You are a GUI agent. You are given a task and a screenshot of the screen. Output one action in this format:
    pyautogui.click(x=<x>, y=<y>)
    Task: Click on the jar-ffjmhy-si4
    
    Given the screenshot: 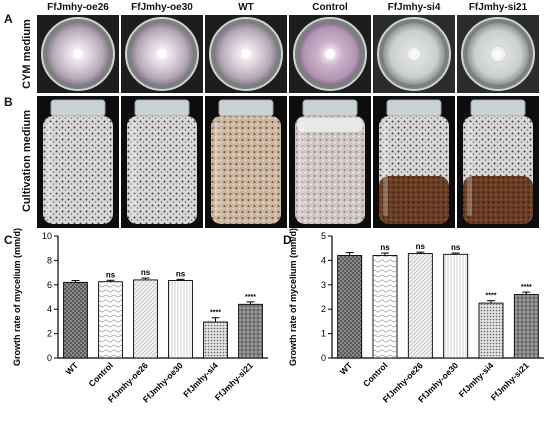 What is the action you would take?
    pyautogui.click(x=414, y=162)
    